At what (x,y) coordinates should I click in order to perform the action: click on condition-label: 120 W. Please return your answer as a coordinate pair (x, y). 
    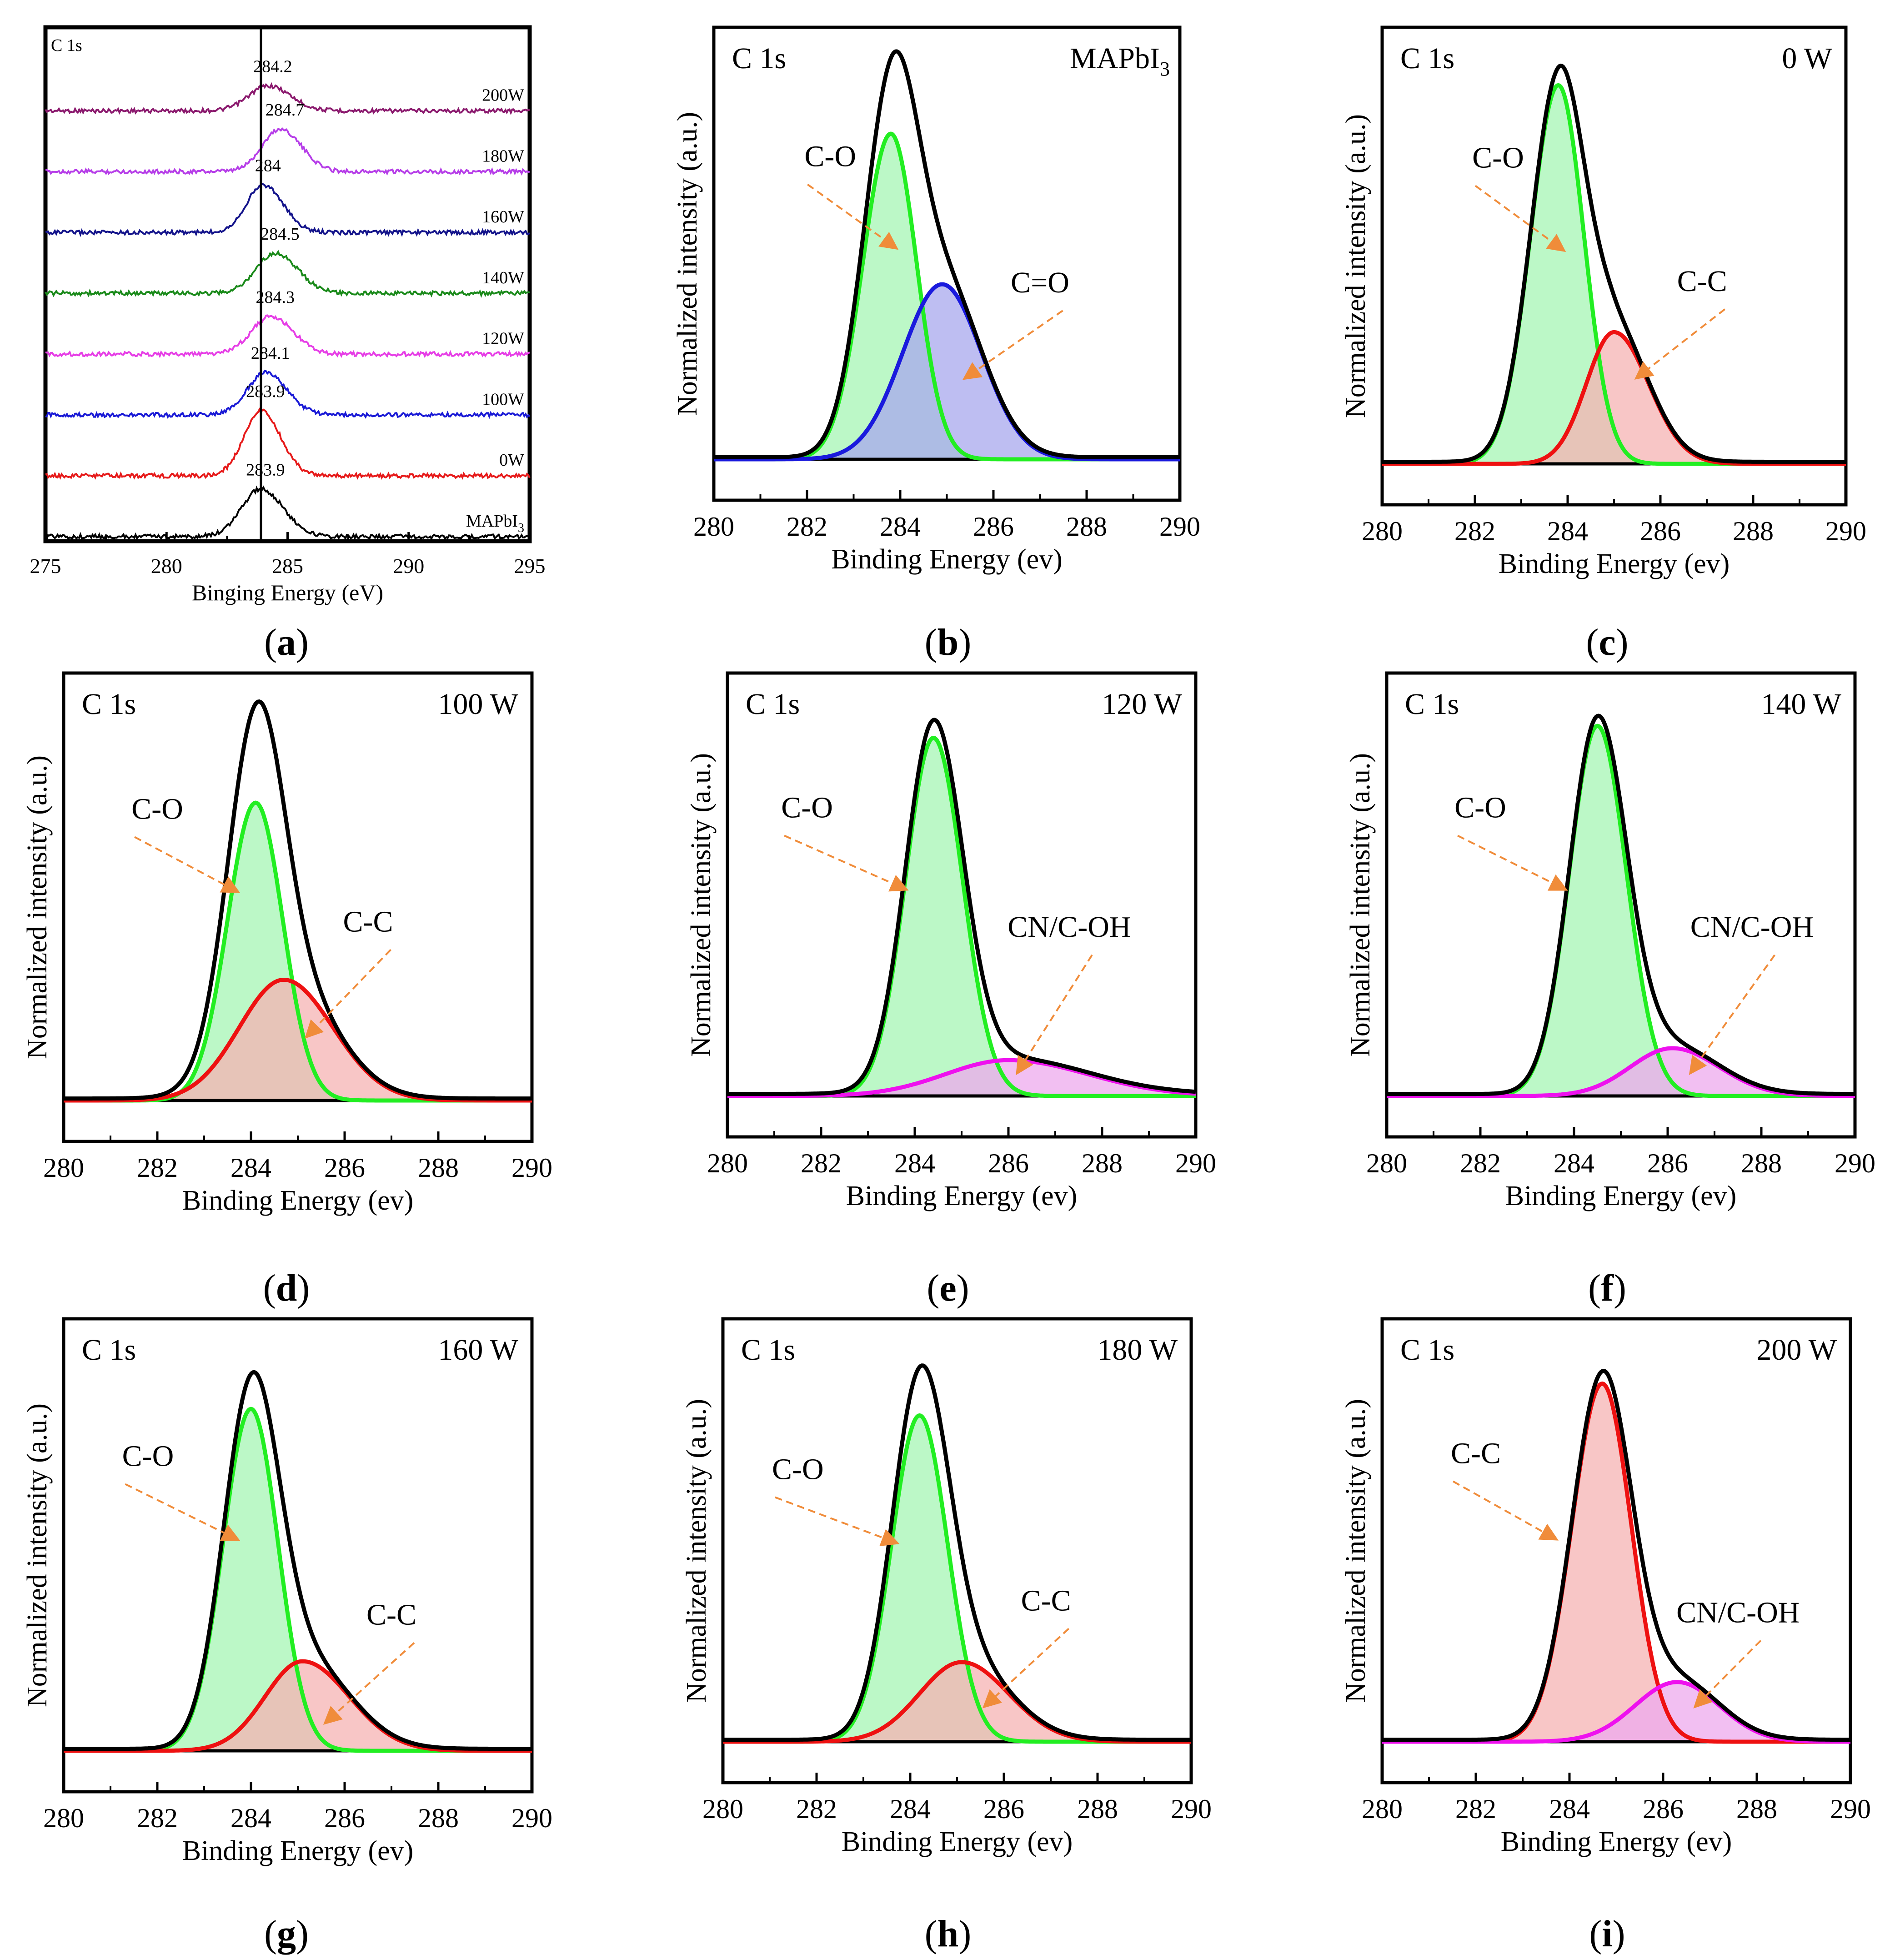
    Looking at the image, I should click on (1142, 704).